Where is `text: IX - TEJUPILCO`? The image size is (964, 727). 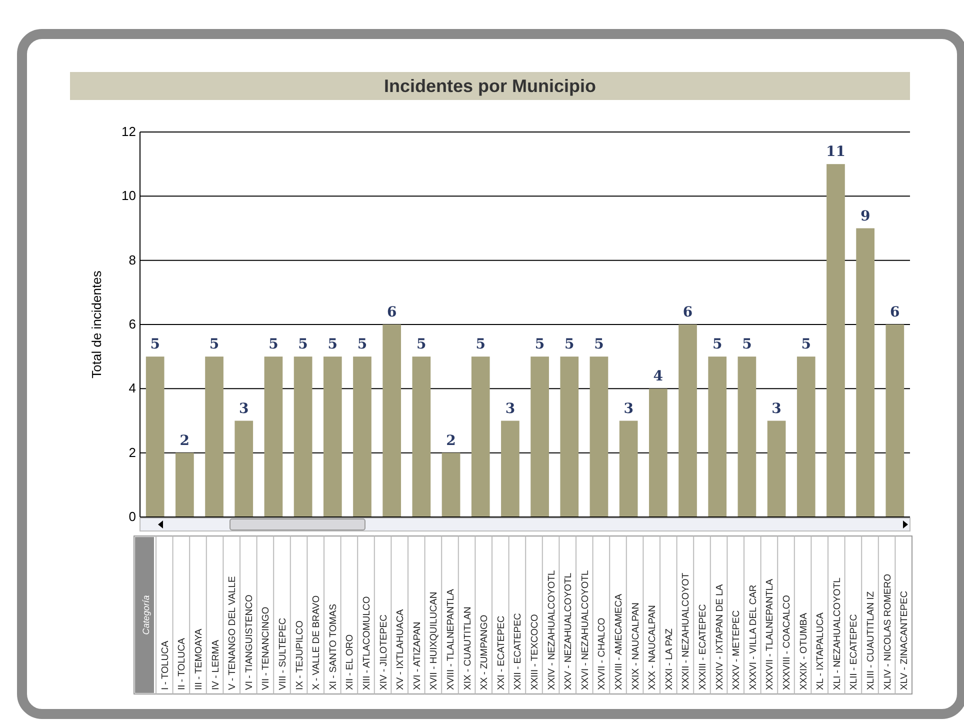 text: IX - TEJUPILCO is located at coordinates (300, 655).